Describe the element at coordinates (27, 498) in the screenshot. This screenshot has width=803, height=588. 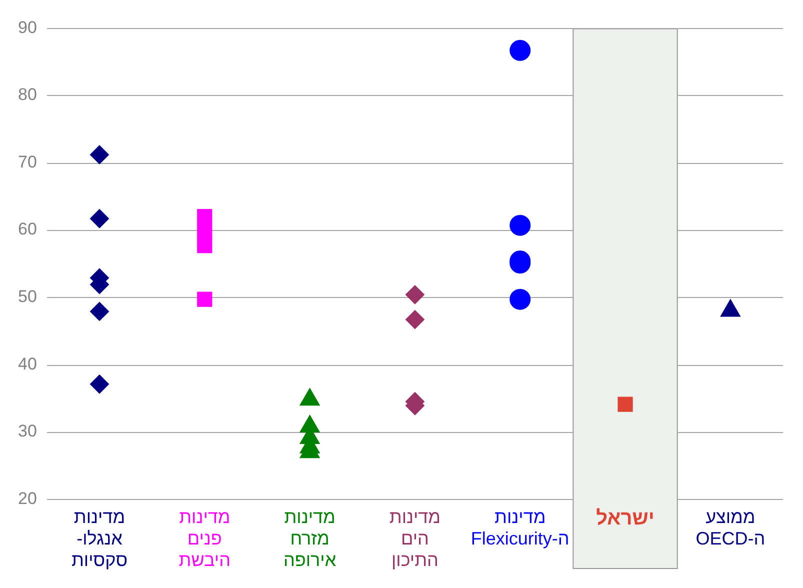
I see `y-tick-label: 20` at that location.